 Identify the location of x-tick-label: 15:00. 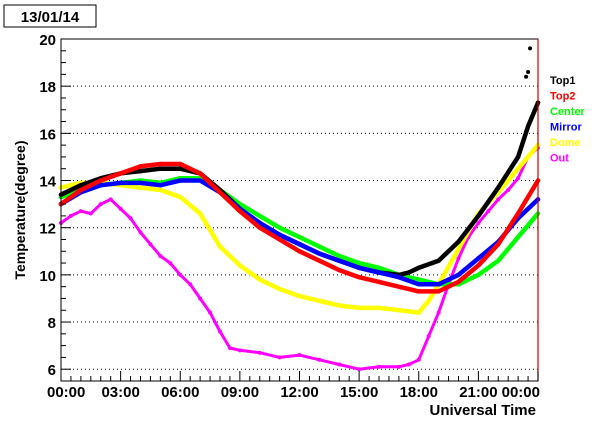
(359, 392).